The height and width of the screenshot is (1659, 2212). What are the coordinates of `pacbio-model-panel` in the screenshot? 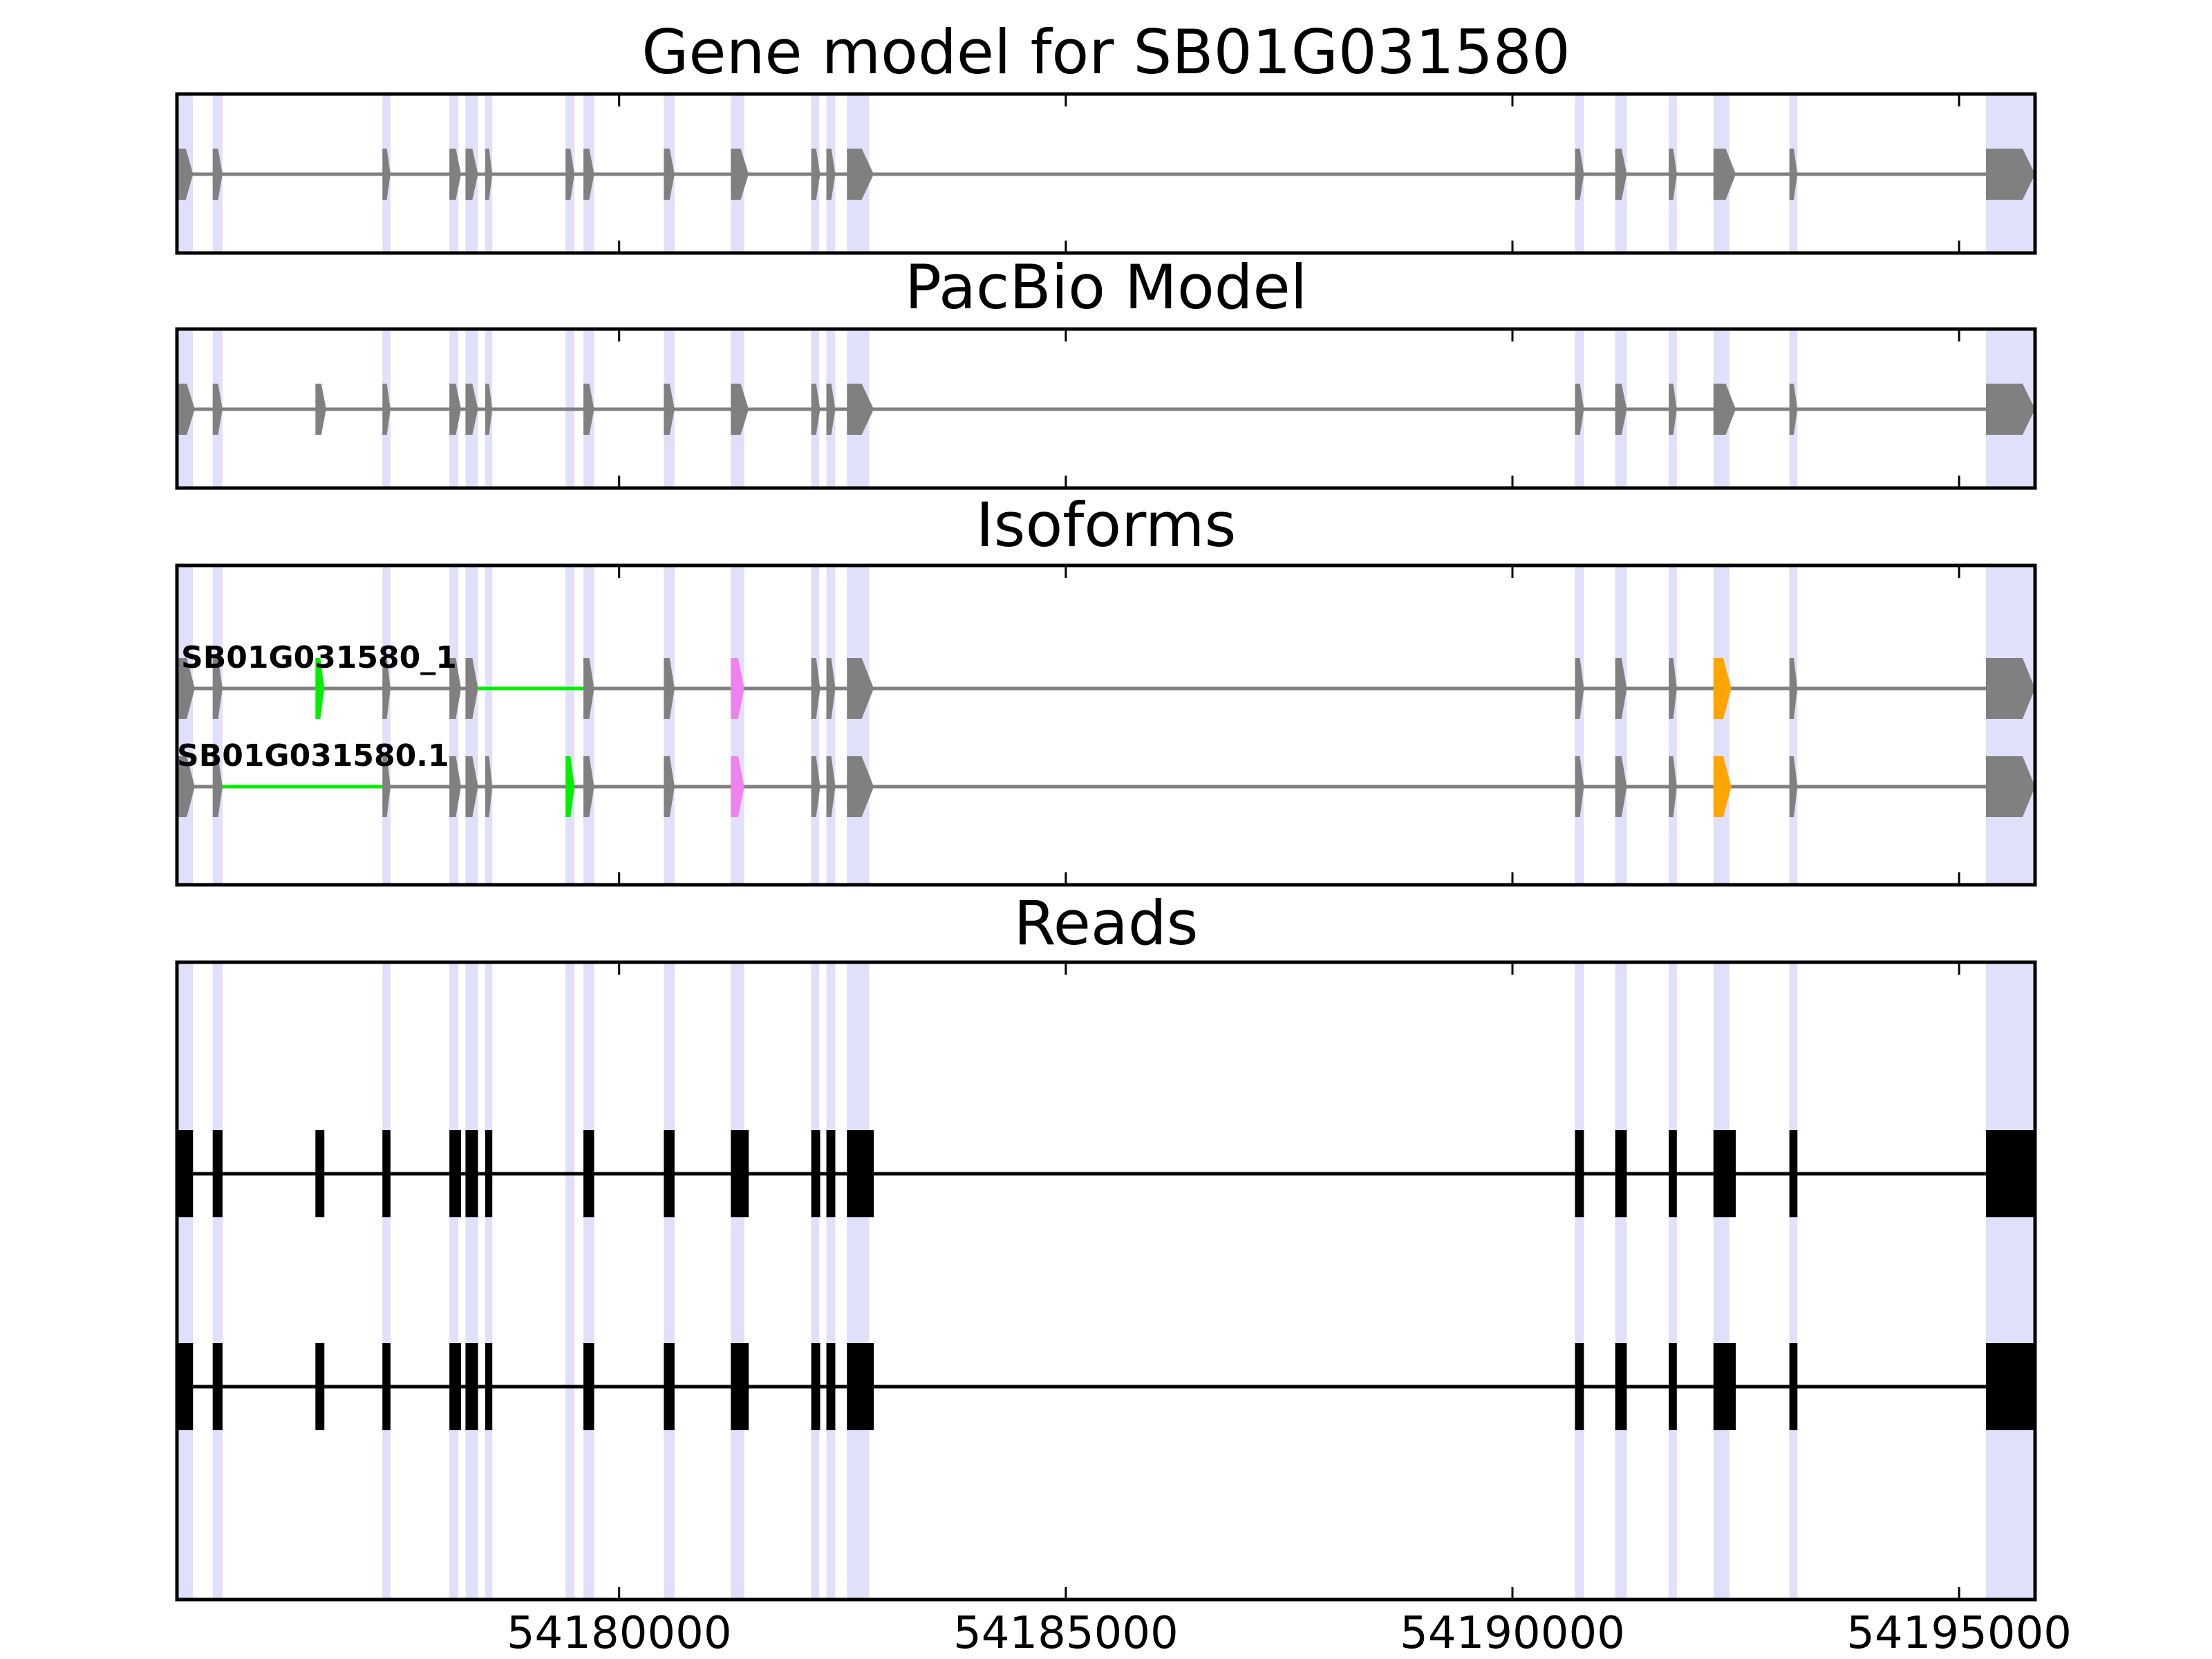 It's located at (1106, 408).